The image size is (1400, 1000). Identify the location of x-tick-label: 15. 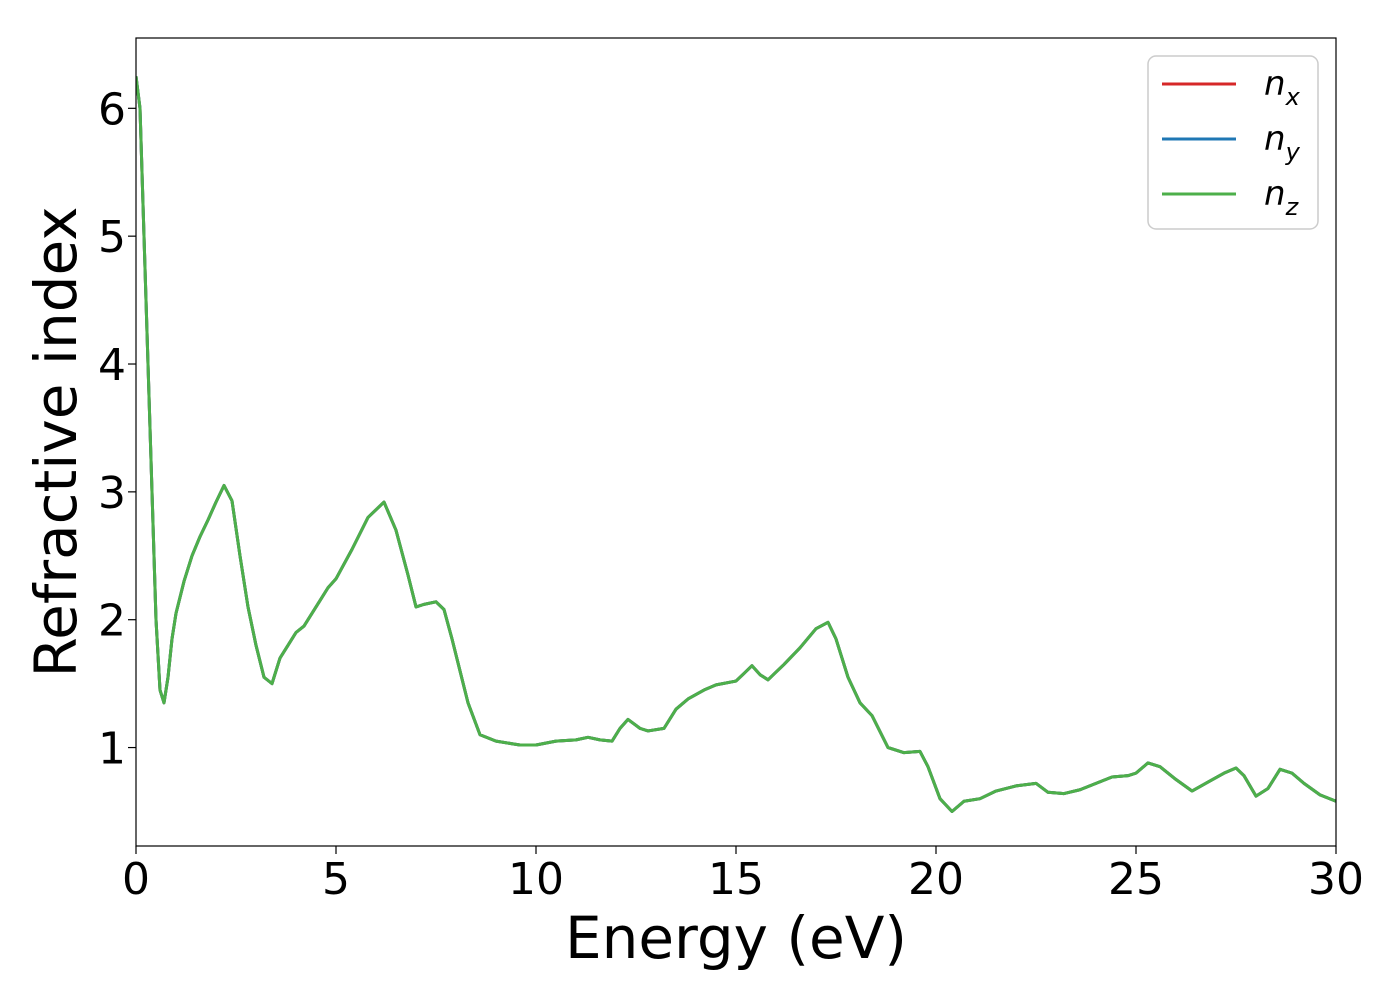
(736, 879).